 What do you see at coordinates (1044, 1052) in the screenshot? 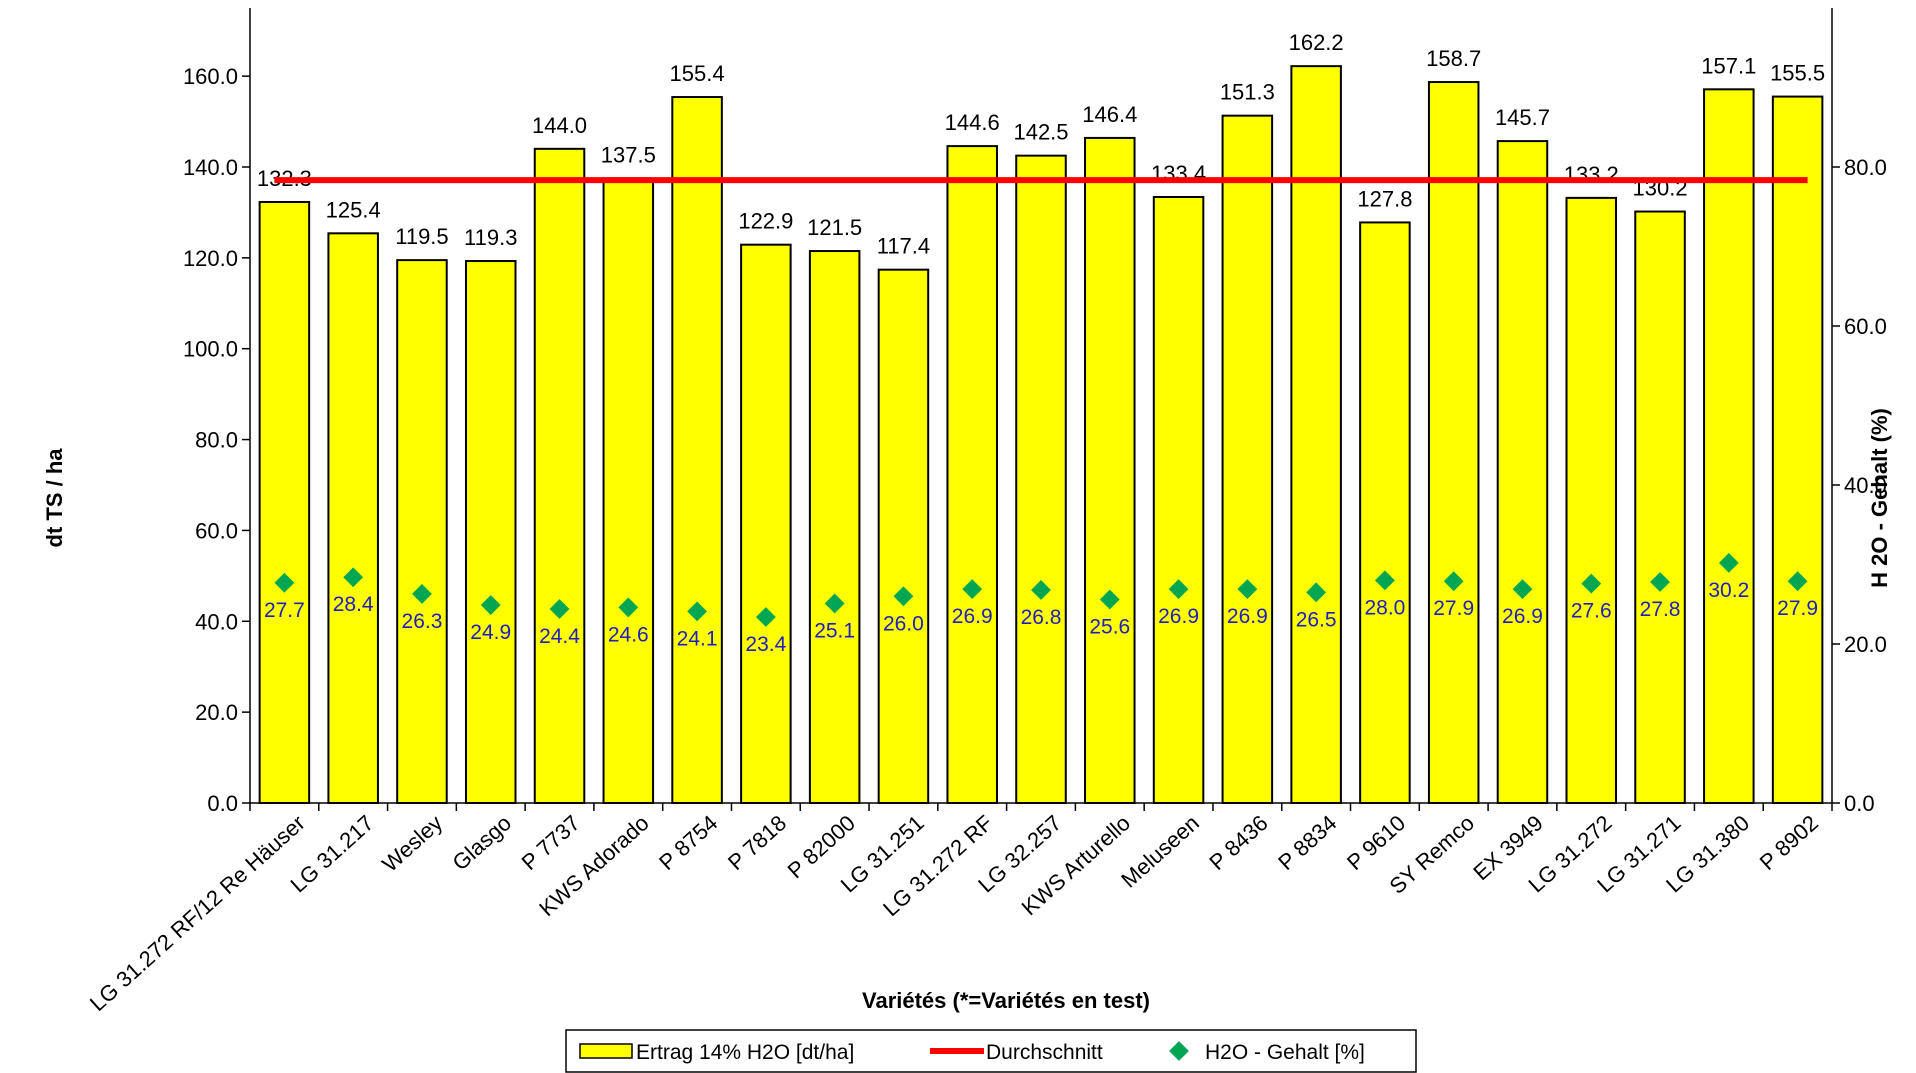
I see `legend-line-label: Durchschnitt` at bounding box center [1044, 1052].